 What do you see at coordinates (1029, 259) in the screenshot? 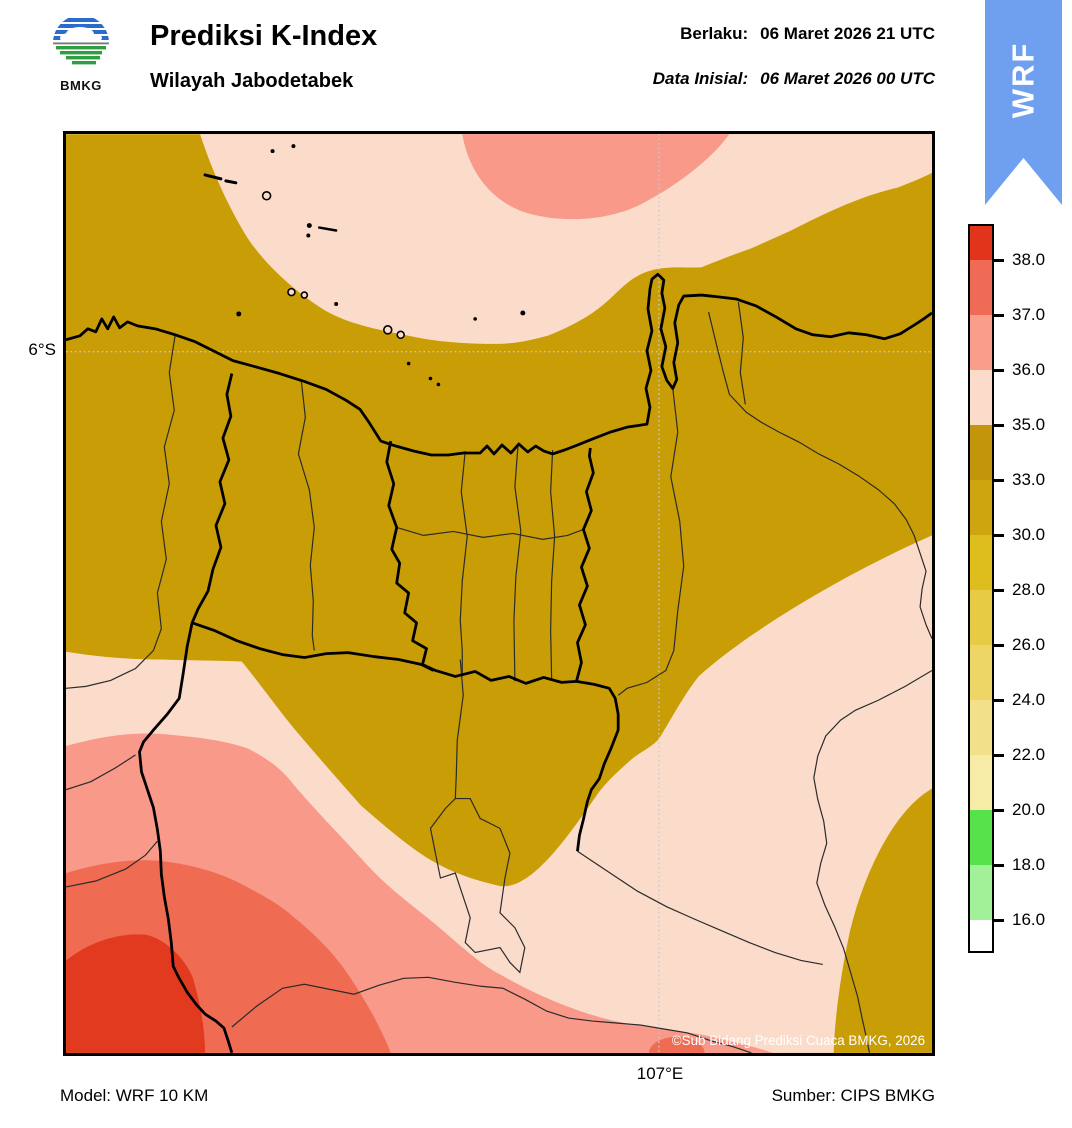
I see `colorbar-tick-label: 38.0` at bounding box center [1029, 259].